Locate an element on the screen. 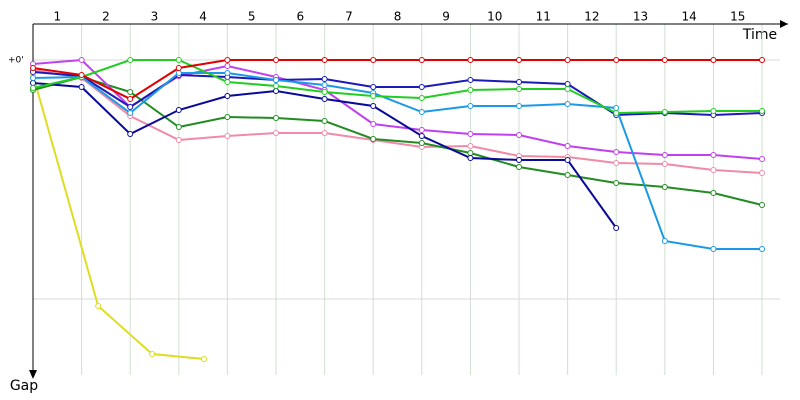  x-tick-label: 4 is located at coordinates (203, 17).